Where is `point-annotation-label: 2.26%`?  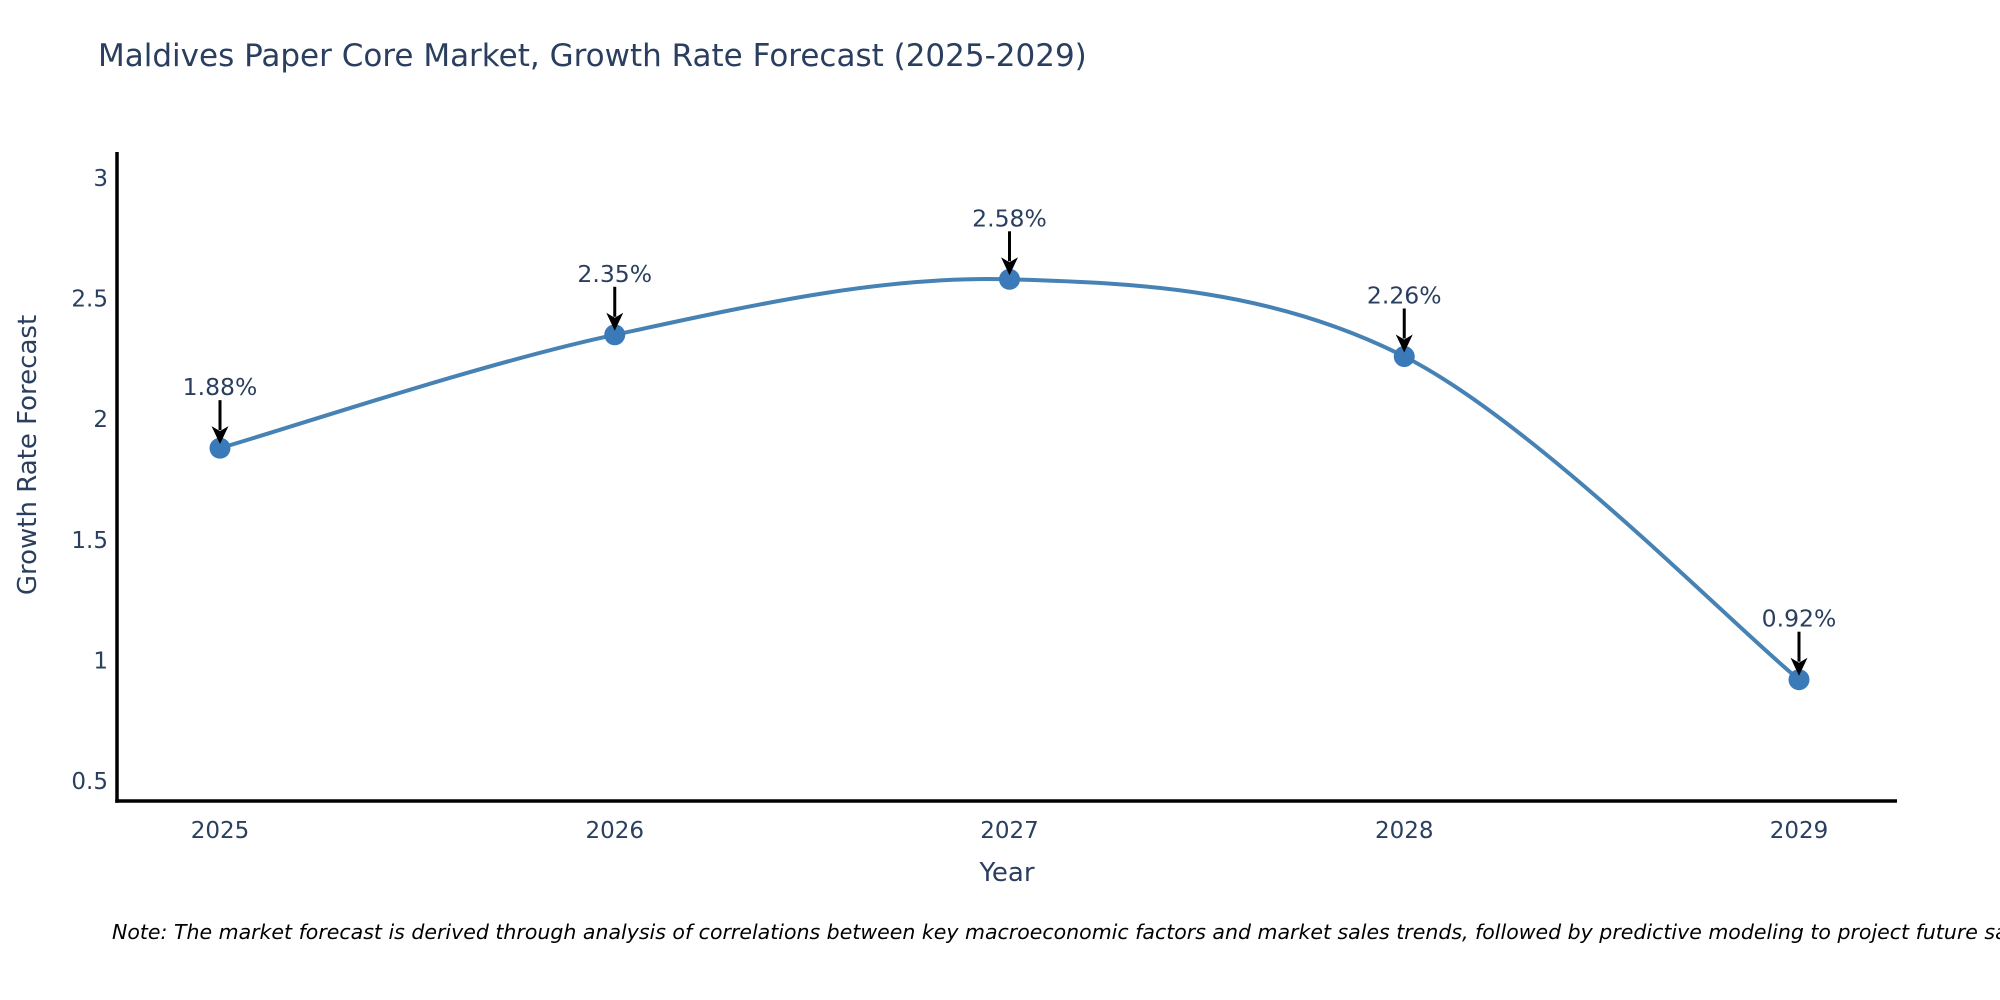 point-annotation-label: 2.26% is located at coordinates (1404, 295).